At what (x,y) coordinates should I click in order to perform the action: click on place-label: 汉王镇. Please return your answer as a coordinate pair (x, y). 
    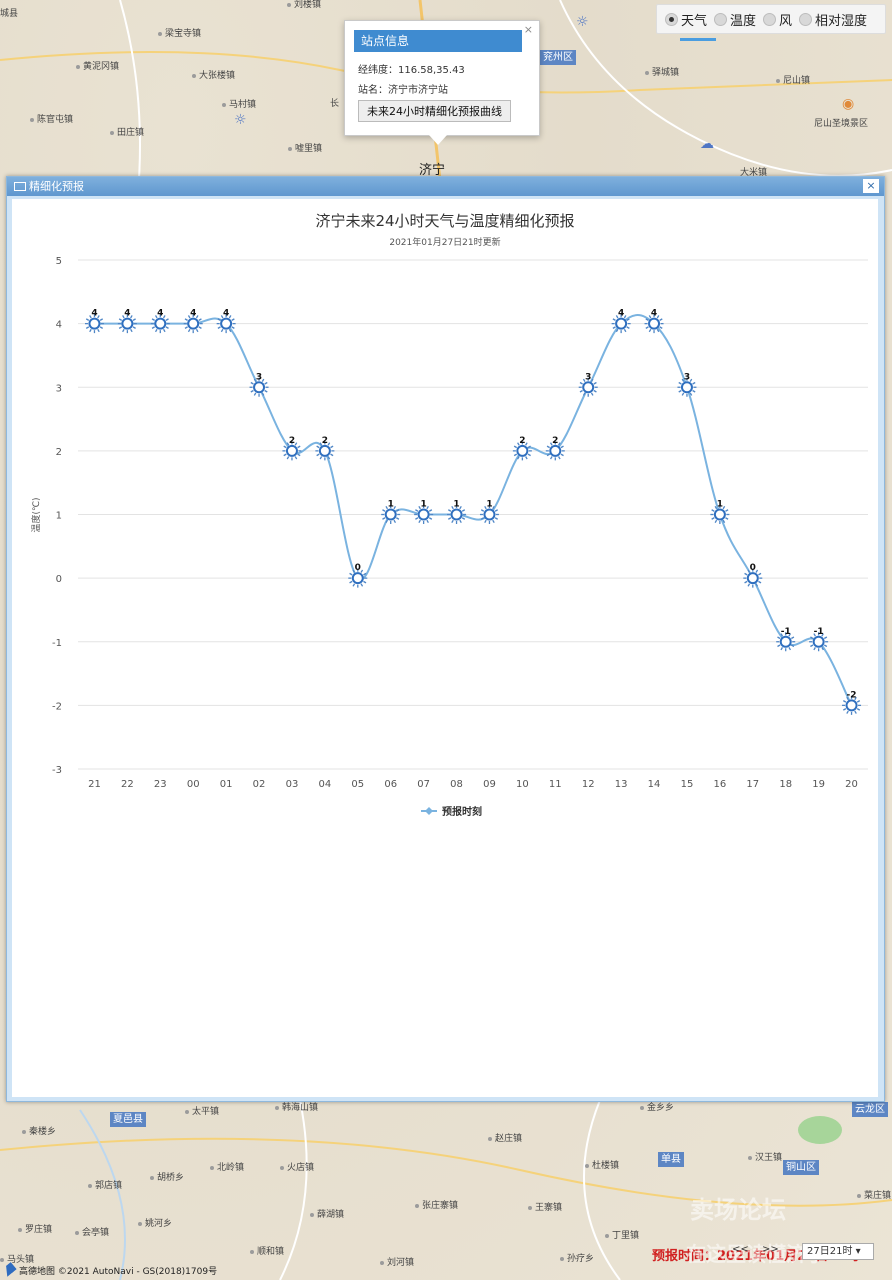
    Looking at the image, I should click on (765, 1156).